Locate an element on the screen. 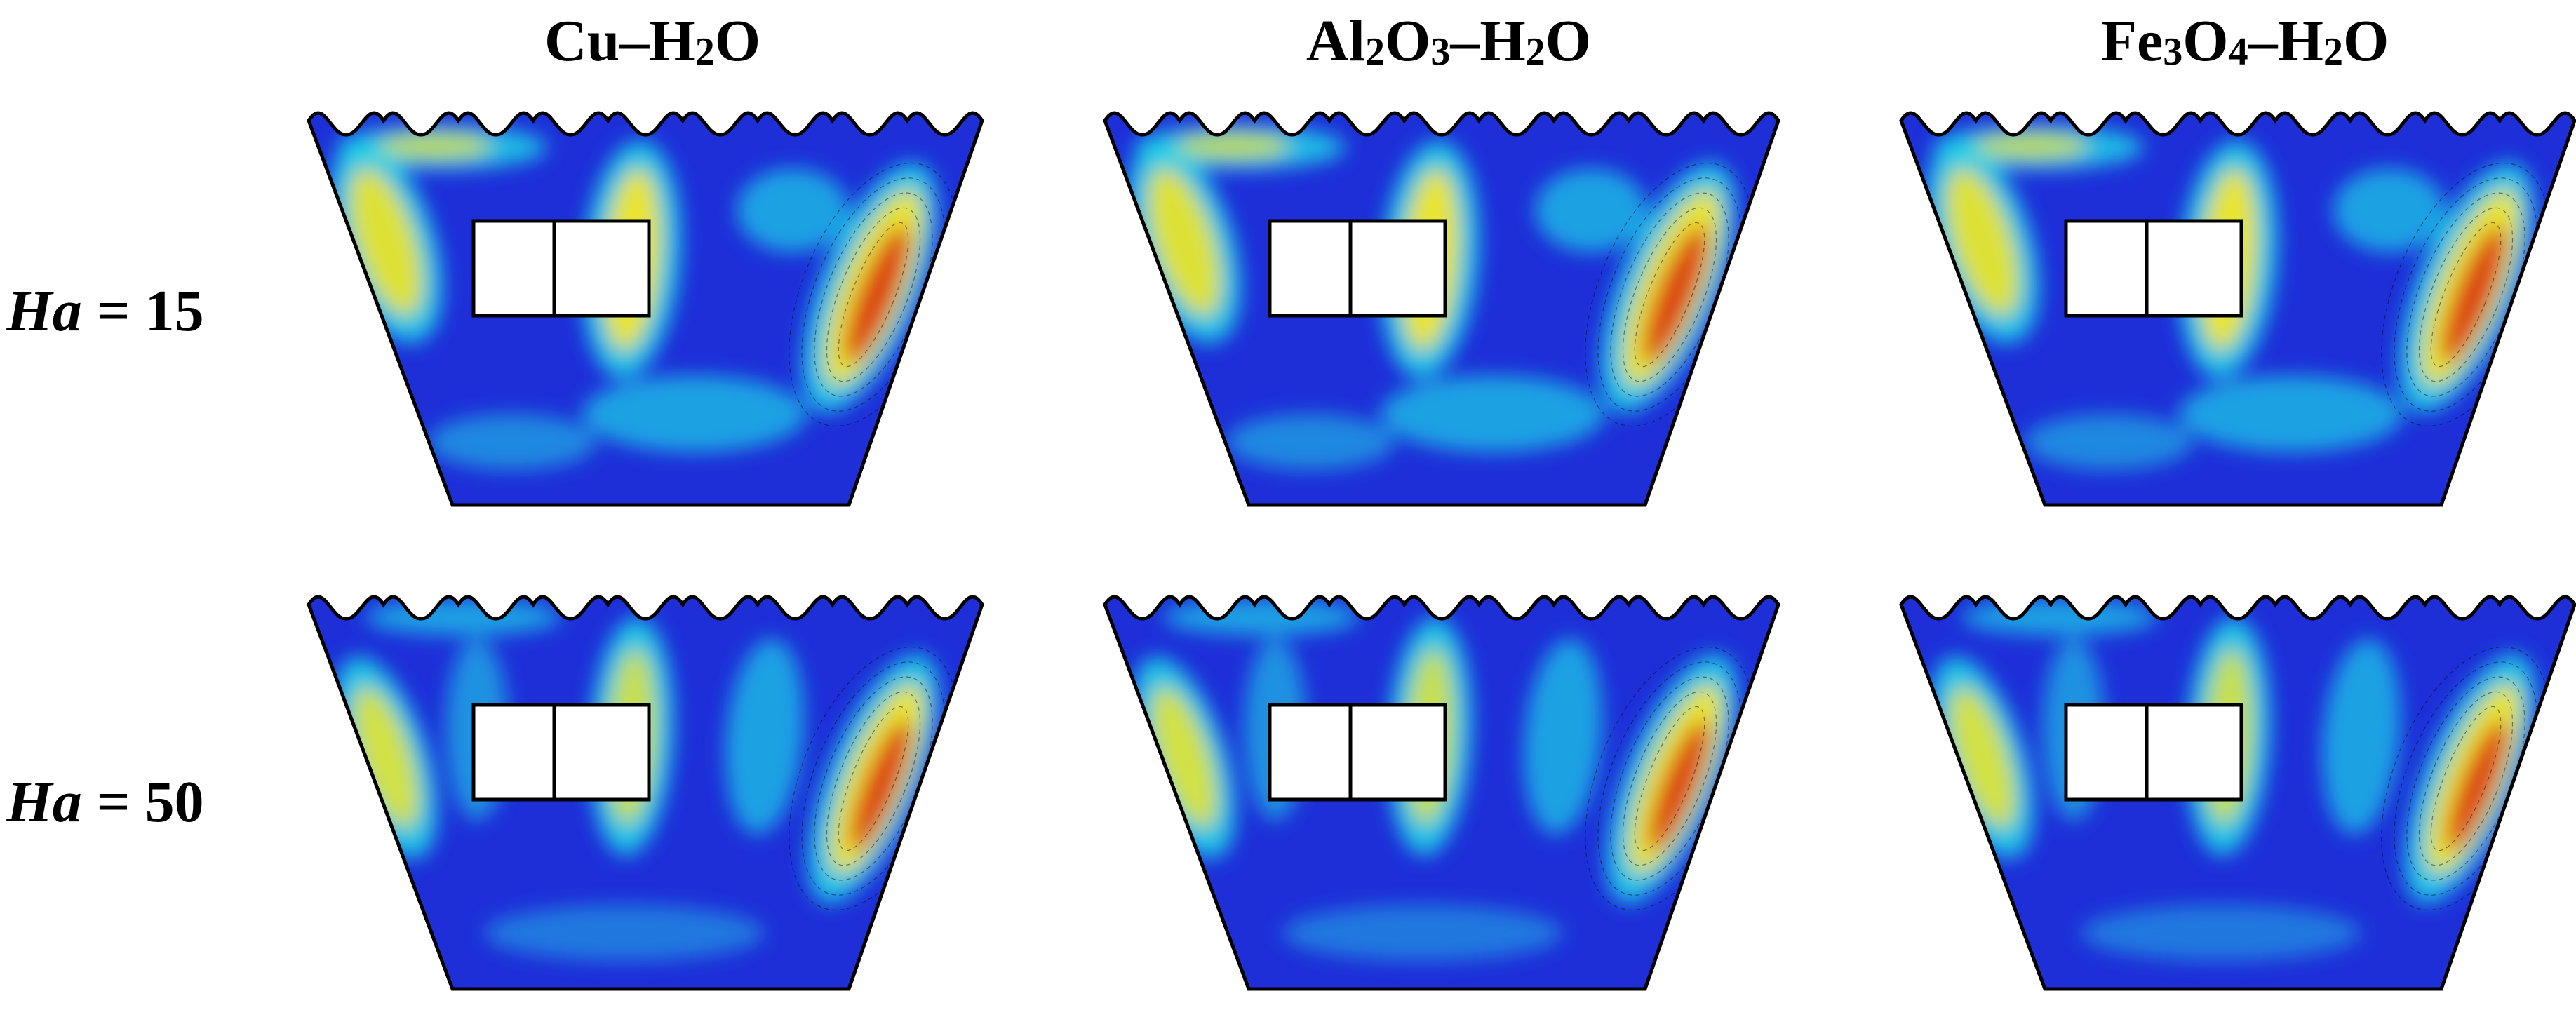 The image size is (2576, 1017). contour-panel-cu-ha50 is located at coordinates (645, 792).